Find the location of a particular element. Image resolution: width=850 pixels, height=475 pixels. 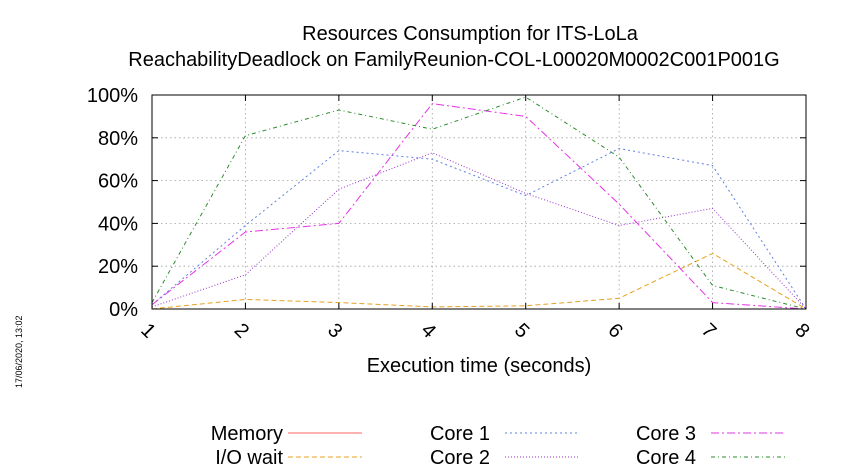

x-tick-label: 2 is located at coordinates (241, 330).